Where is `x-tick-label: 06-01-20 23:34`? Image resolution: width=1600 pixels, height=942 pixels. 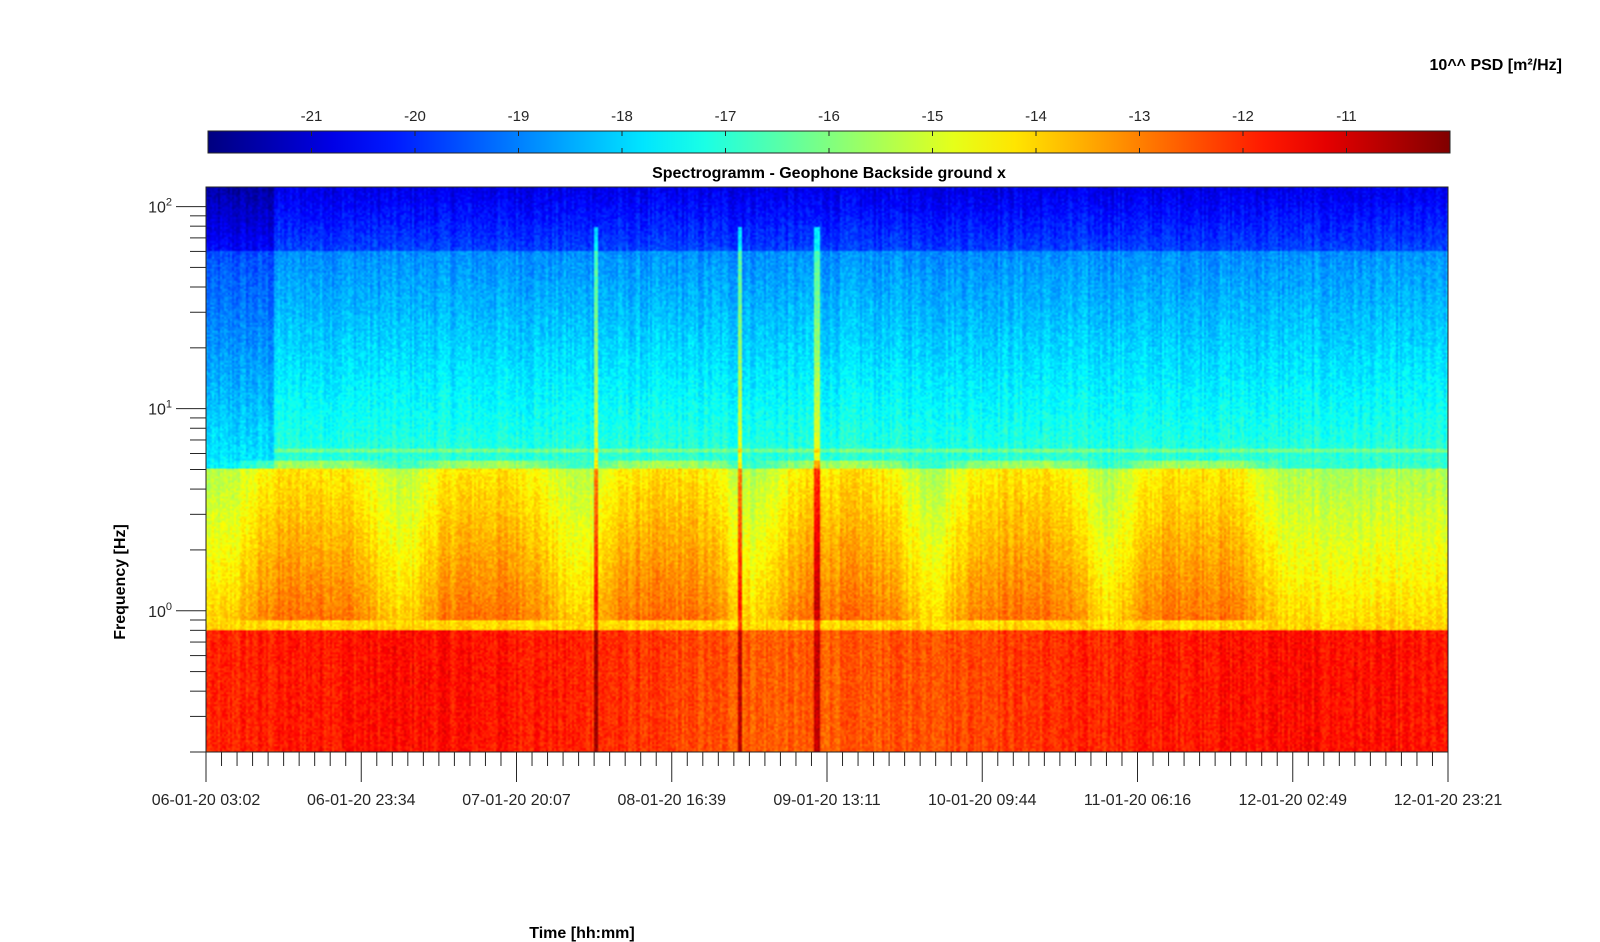
x-tick-label: 06-01-20 23:34 is located at coordinates (361, 800).